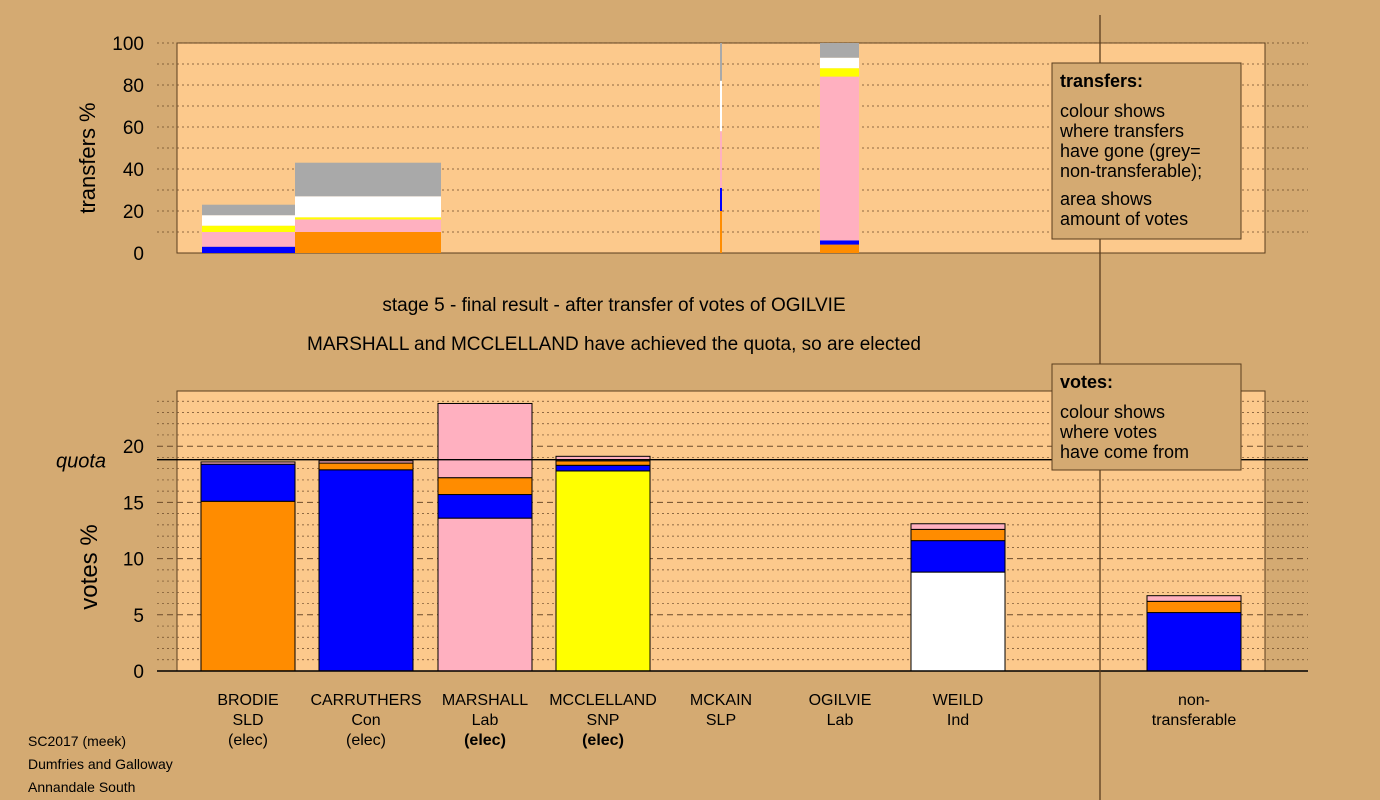  Describe the element at coordinates (603, 571) in the screenshot. I see `vote-bar-mcclelland-segment-snp` at that location.